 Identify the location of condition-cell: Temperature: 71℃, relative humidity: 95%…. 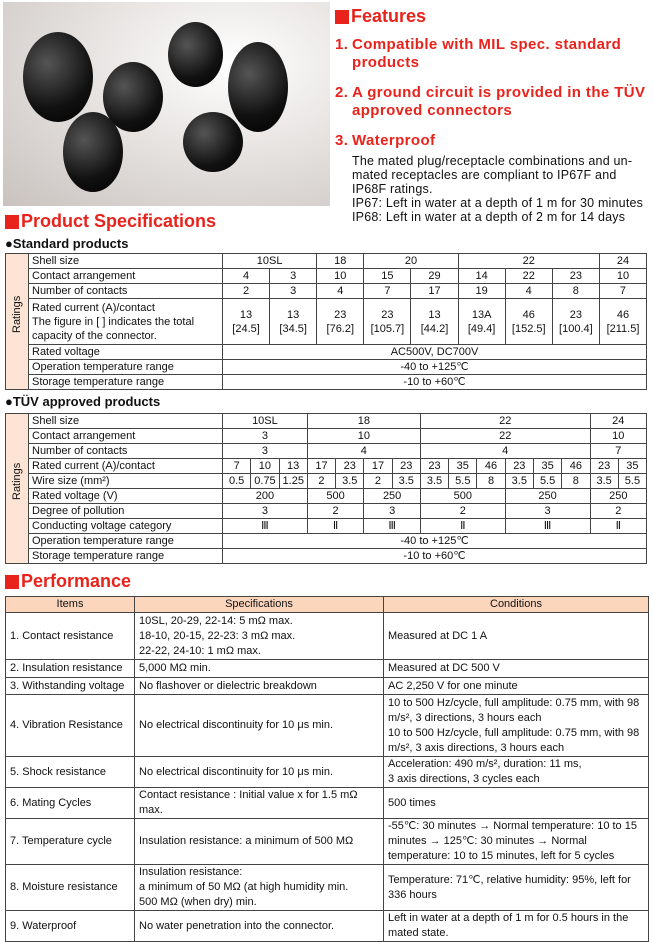
(516, 887).